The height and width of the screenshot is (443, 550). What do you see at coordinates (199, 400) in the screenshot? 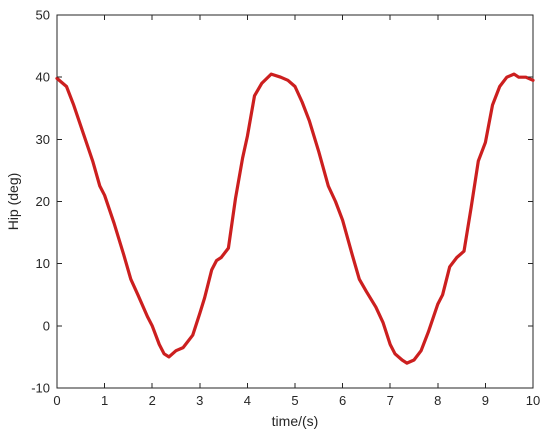
I see `x-tick-label: 3` at bounding box center [199, 400].